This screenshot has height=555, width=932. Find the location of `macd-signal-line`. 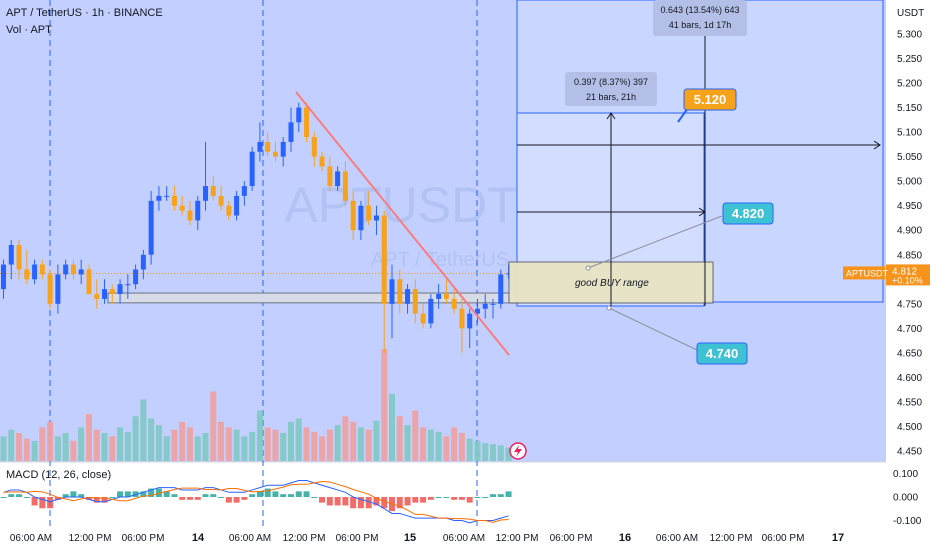

macd-signal-line is located at coordinates (256, 501).